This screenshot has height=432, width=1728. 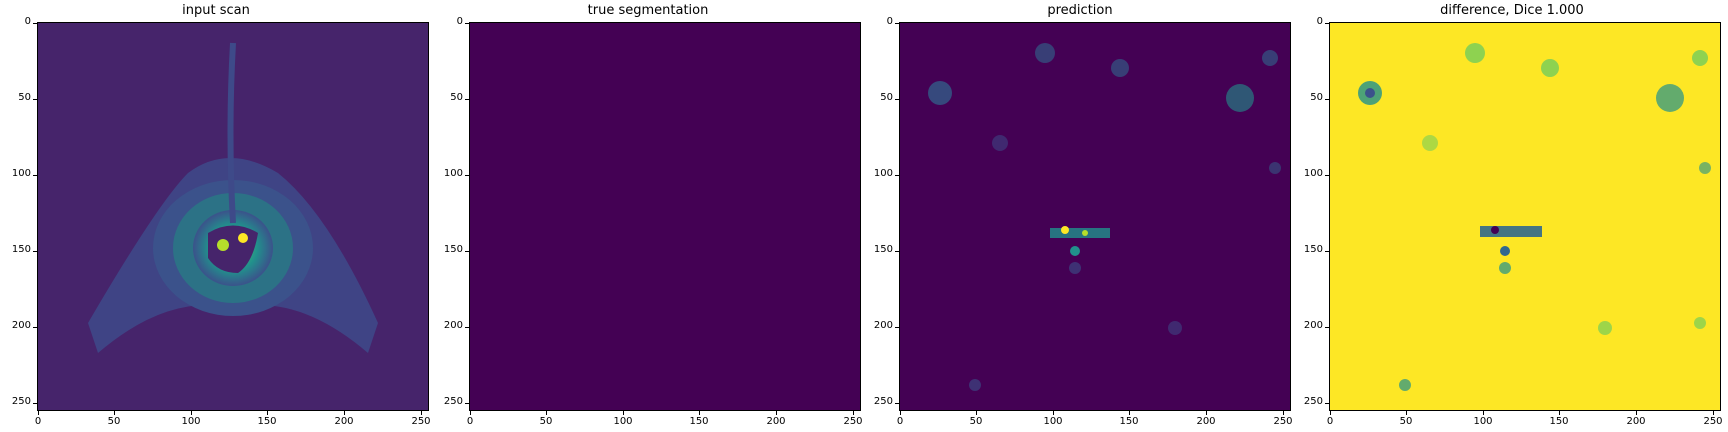 What do you see at coordinates (648, 10) in the screenshot?
I see `panel-title: true segmentation` at bounding box center [648, 10].